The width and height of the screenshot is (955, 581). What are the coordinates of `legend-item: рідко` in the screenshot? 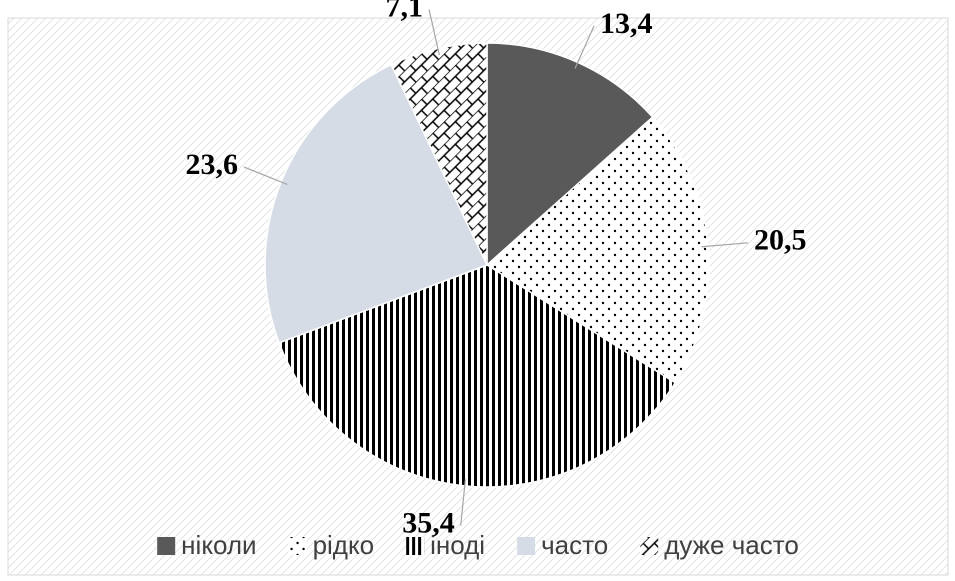 It's located at (331, 545).